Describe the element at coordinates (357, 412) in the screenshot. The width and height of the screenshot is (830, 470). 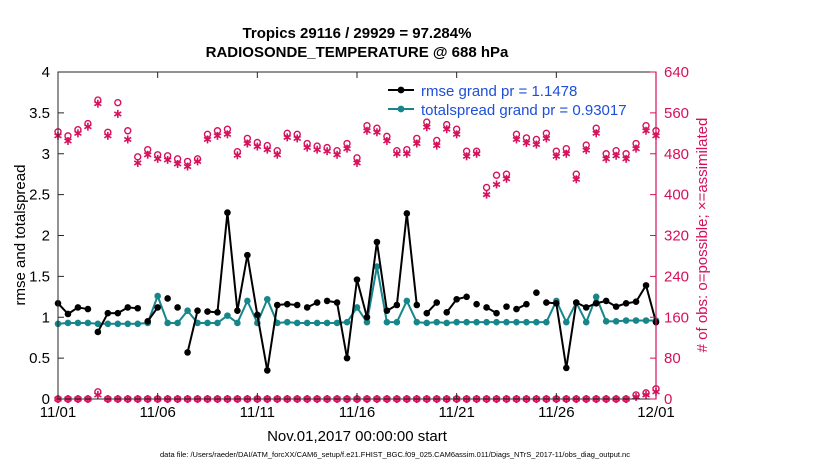
I see `x-tick-label: 11/16` at that location.